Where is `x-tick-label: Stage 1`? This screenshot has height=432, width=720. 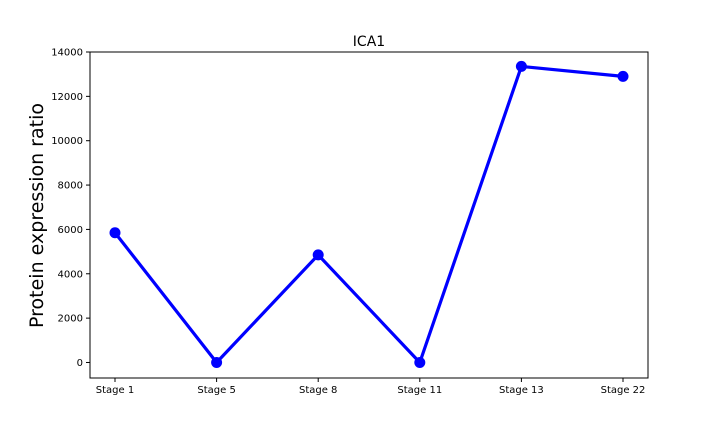 x-tick-label: Stage 1 is located at coordinates (115, 390).